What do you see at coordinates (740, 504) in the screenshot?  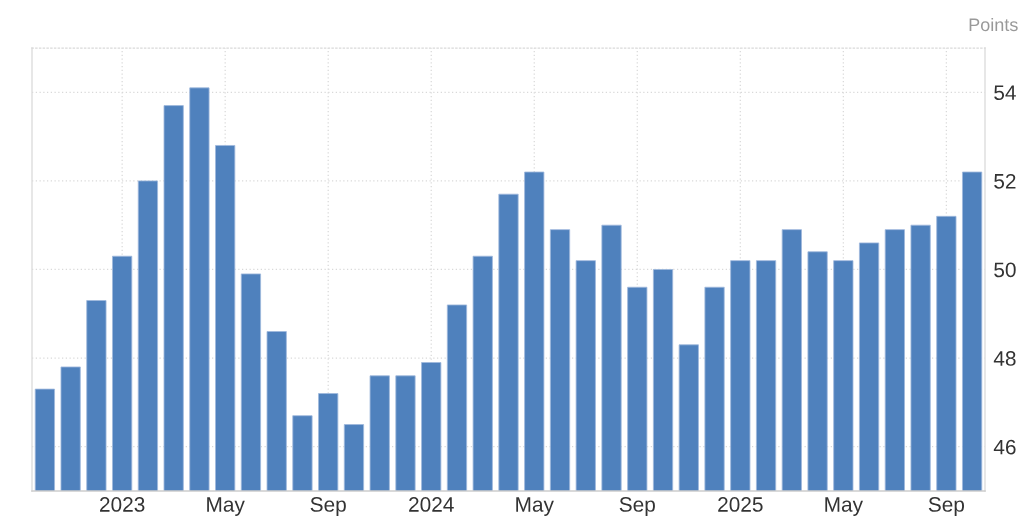 I see `x-tick-label: 2025` at bounding box center [740, 504].